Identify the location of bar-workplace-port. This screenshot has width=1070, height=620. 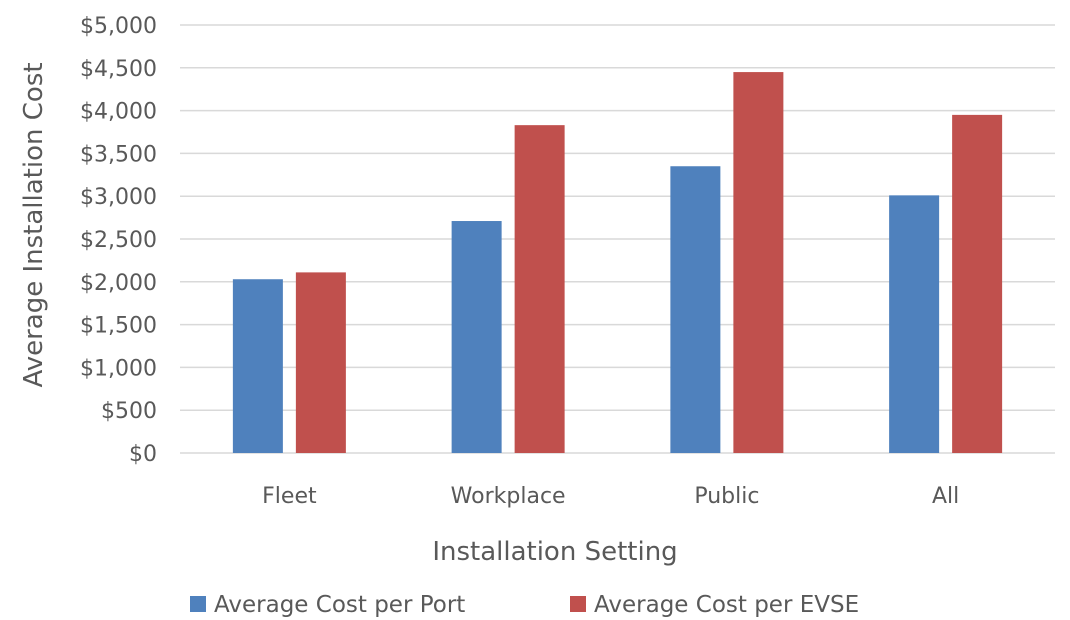
(476, 337).